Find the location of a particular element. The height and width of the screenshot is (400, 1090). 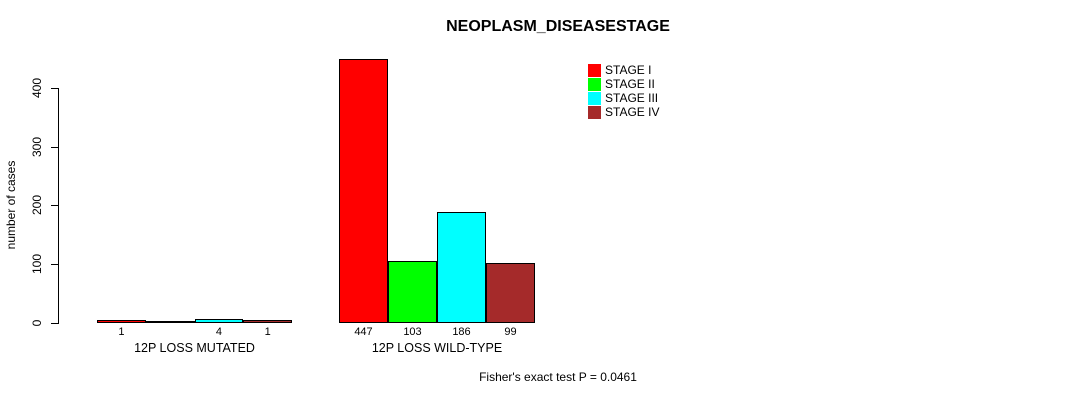

count-label-12p-loss-mutated-stage-i: 1 is located at coordinates (121, 332).